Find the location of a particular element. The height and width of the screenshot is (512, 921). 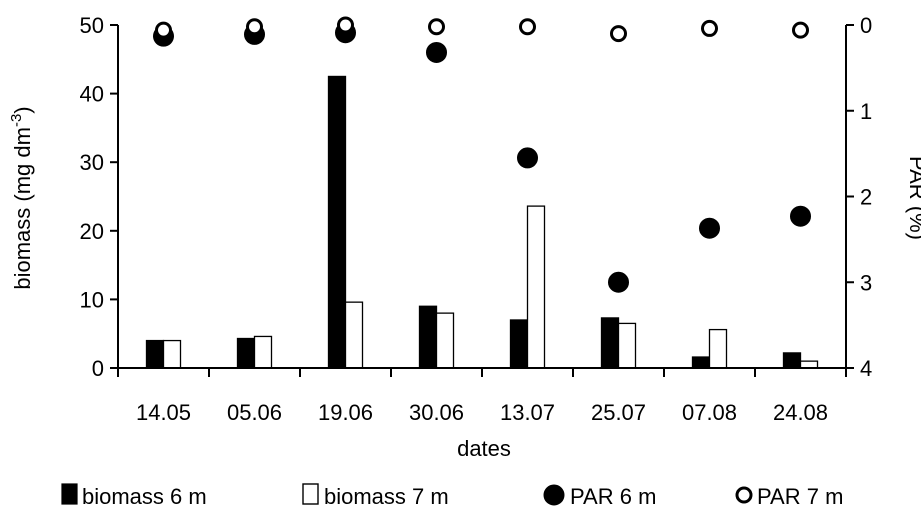

bar-biomass-7-m-19.06 is located at coordinates (354, 335).